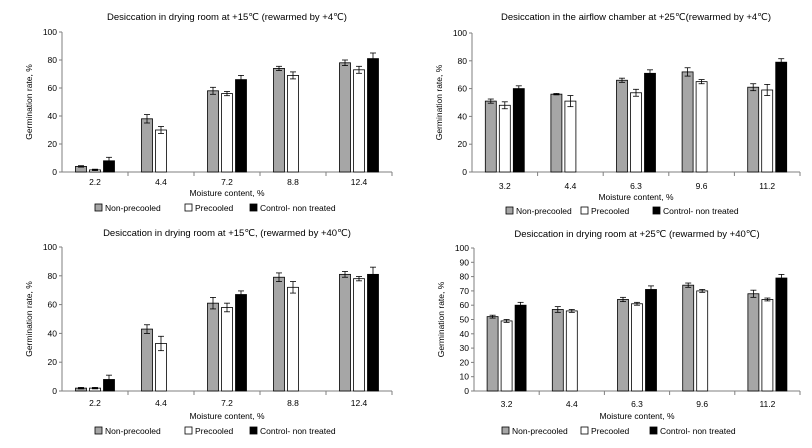  I want to click on y-tick-label: 0, so click(464, 172).